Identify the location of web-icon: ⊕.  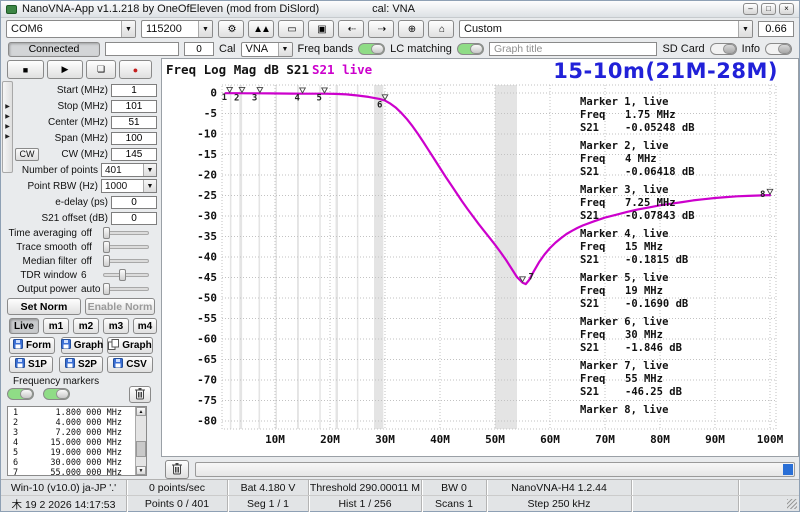
(411, 29).